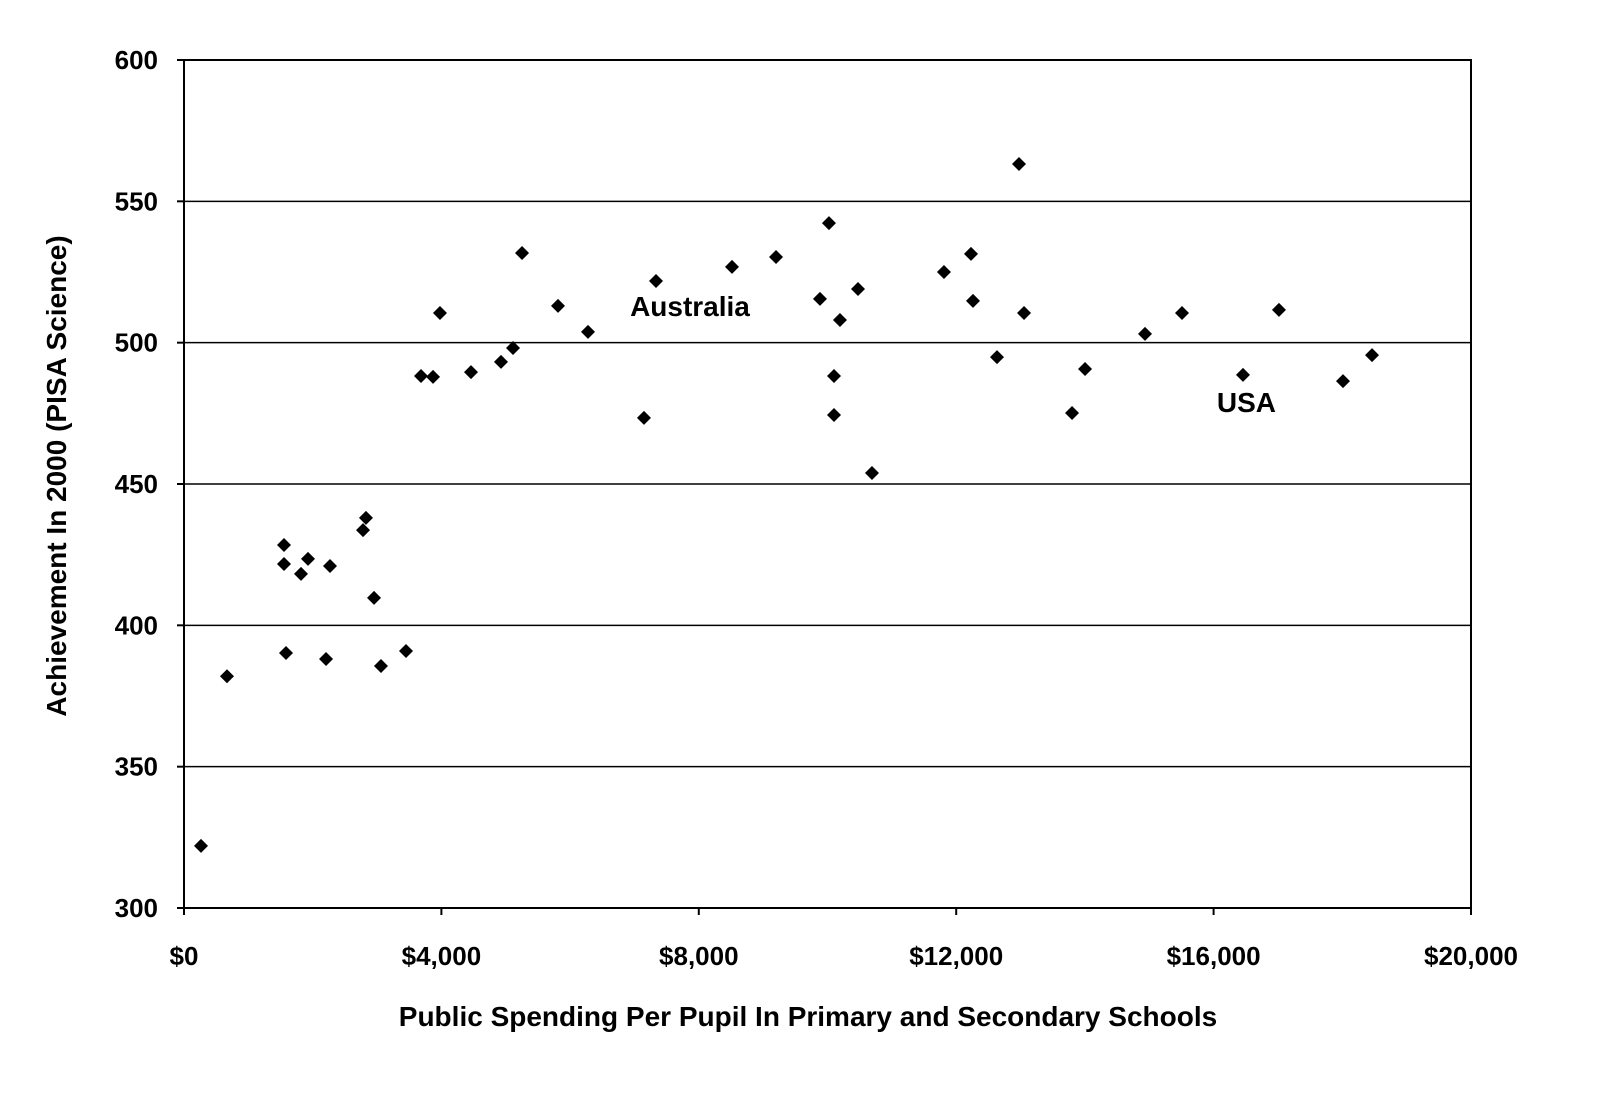  I want to click on annotation-label: Australia, so click(690, 306).